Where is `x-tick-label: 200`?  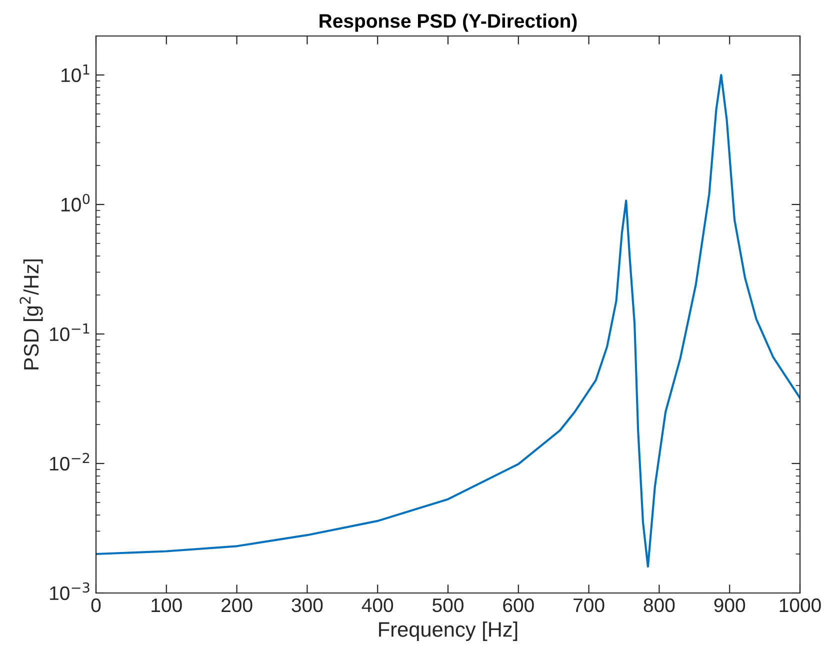
x-tick-label: 200 is located at coordinates (237, 605).